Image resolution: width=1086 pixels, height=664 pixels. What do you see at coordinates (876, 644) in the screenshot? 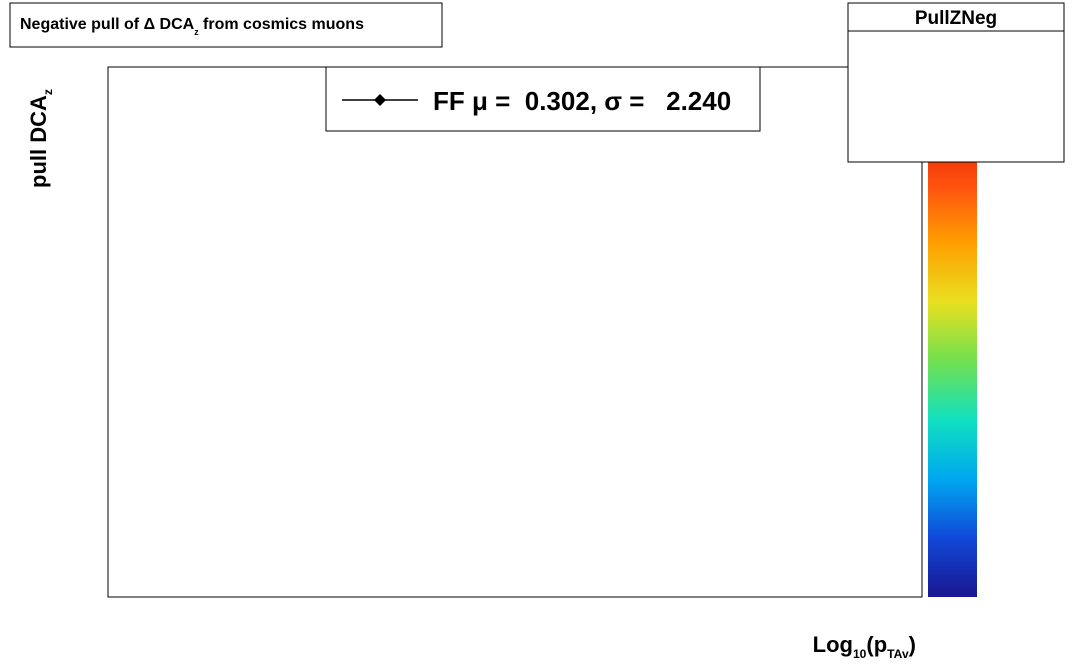
I see `label-part: (p` at bounding box center [876, 644].